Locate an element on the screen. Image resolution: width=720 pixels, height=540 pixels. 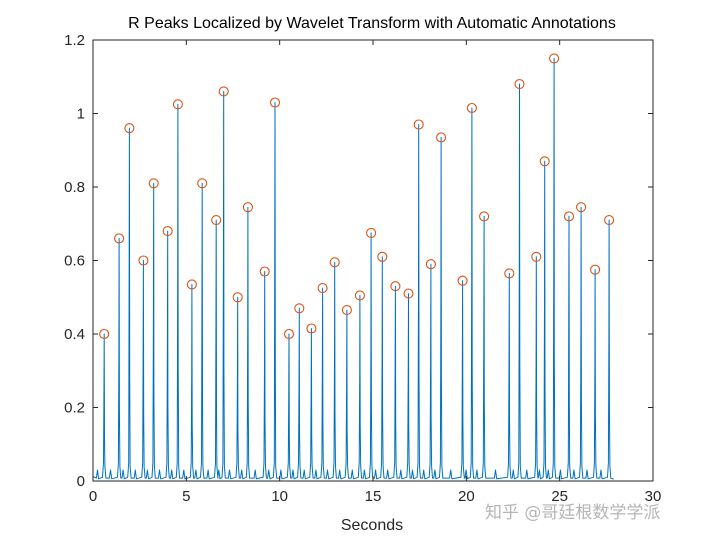
x-tick-label: 5 is located at coordinates (186, 496).